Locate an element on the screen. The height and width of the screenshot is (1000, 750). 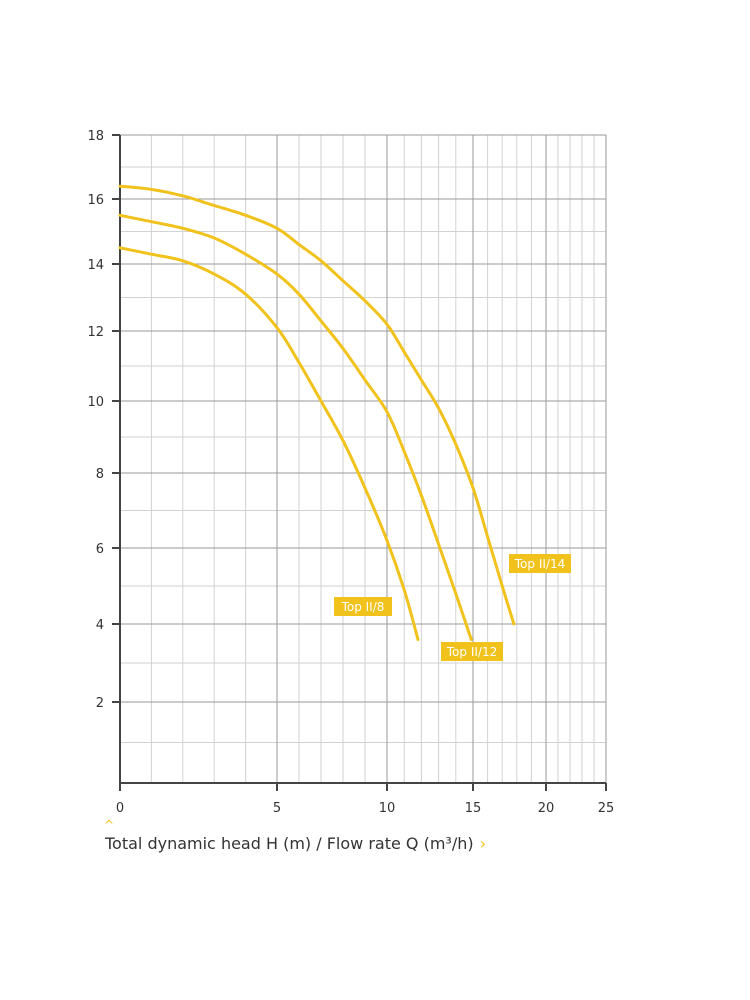
x-tick-label: 0 is located at coordinates (120, 808).